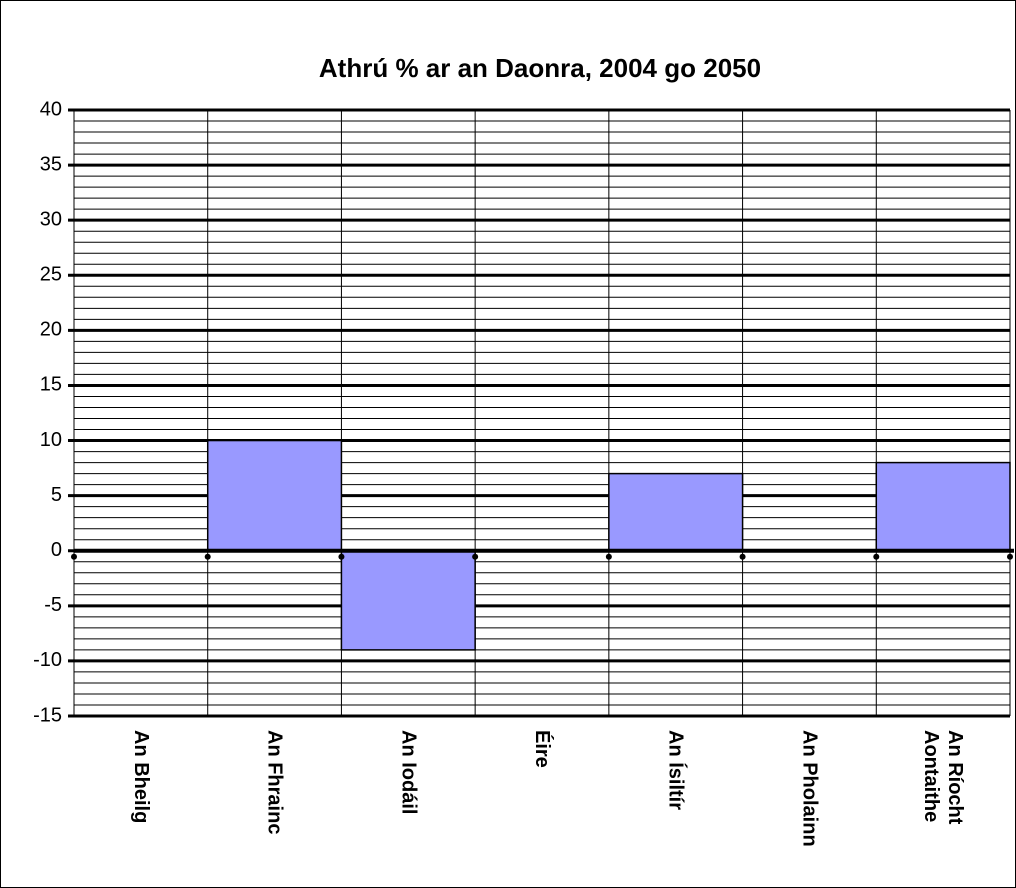  What do you see at coordinates (140, 777) in the screenshot?
I see `x-tick-label: An Bheilg` at bounding box center [140, 777].